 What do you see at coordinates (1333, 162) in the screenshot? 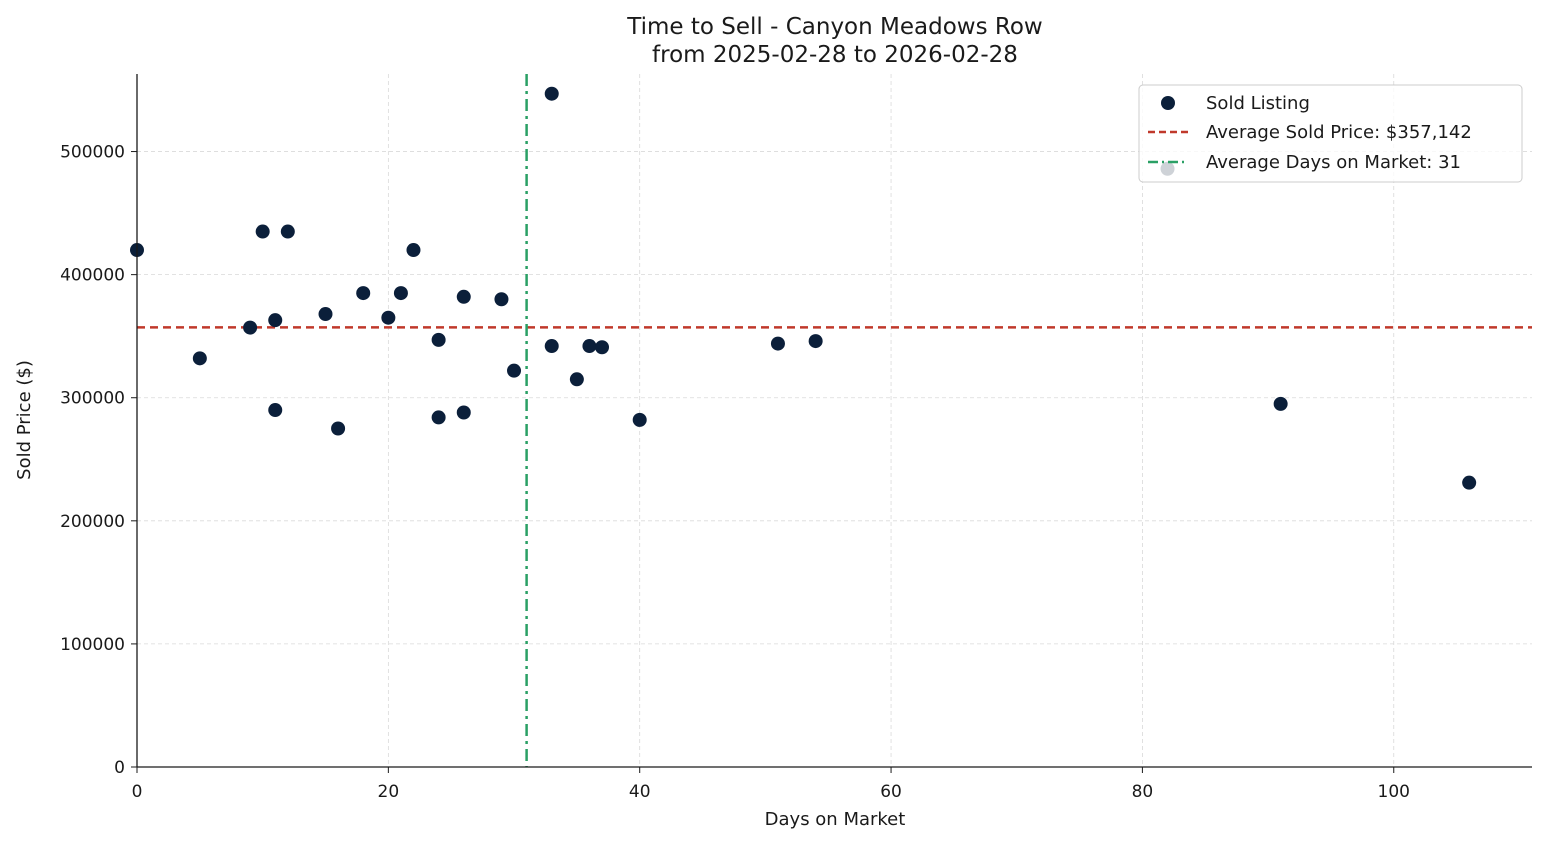
I see `legend-label-avg-days: Average Days on Market: 31` at bounding box center [1333, 162].